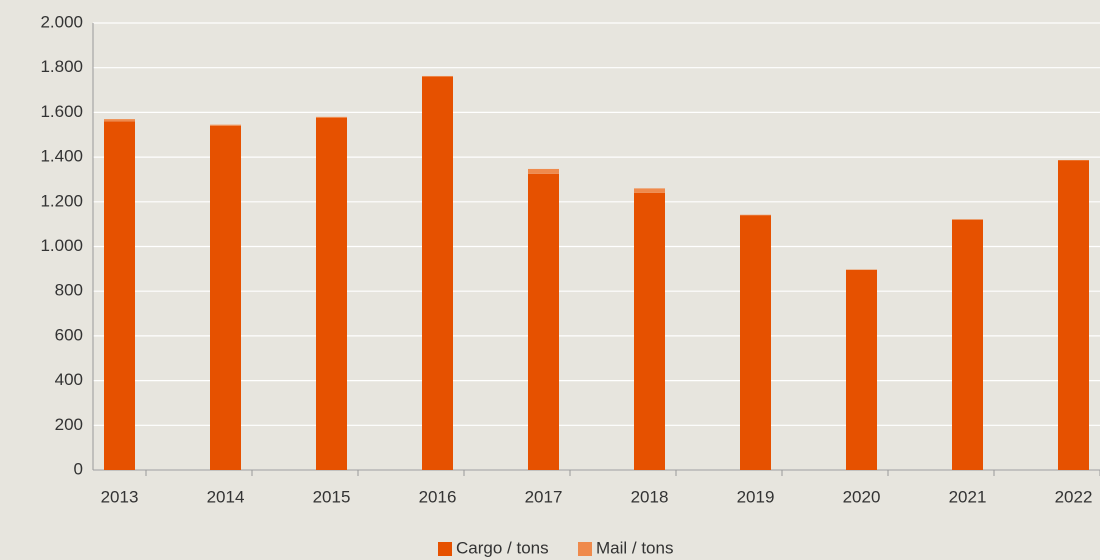 This screenshot has width=1100, height=560. Describe the element at coordinates (634, 547) in the screenshot. I see `legend-label: Mail / tons` at that location.